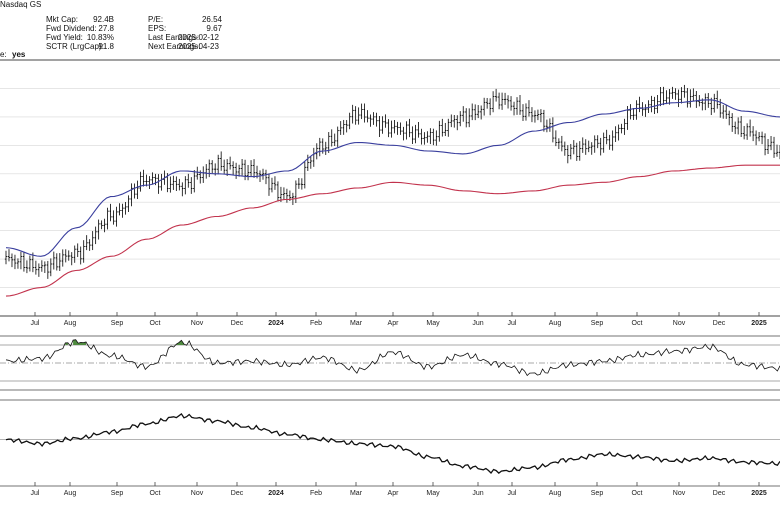  Describe the element at coordinates (71, 28) in the screenshot. I see `fwd-dividend-label: Fwd Dividend:` at that location.